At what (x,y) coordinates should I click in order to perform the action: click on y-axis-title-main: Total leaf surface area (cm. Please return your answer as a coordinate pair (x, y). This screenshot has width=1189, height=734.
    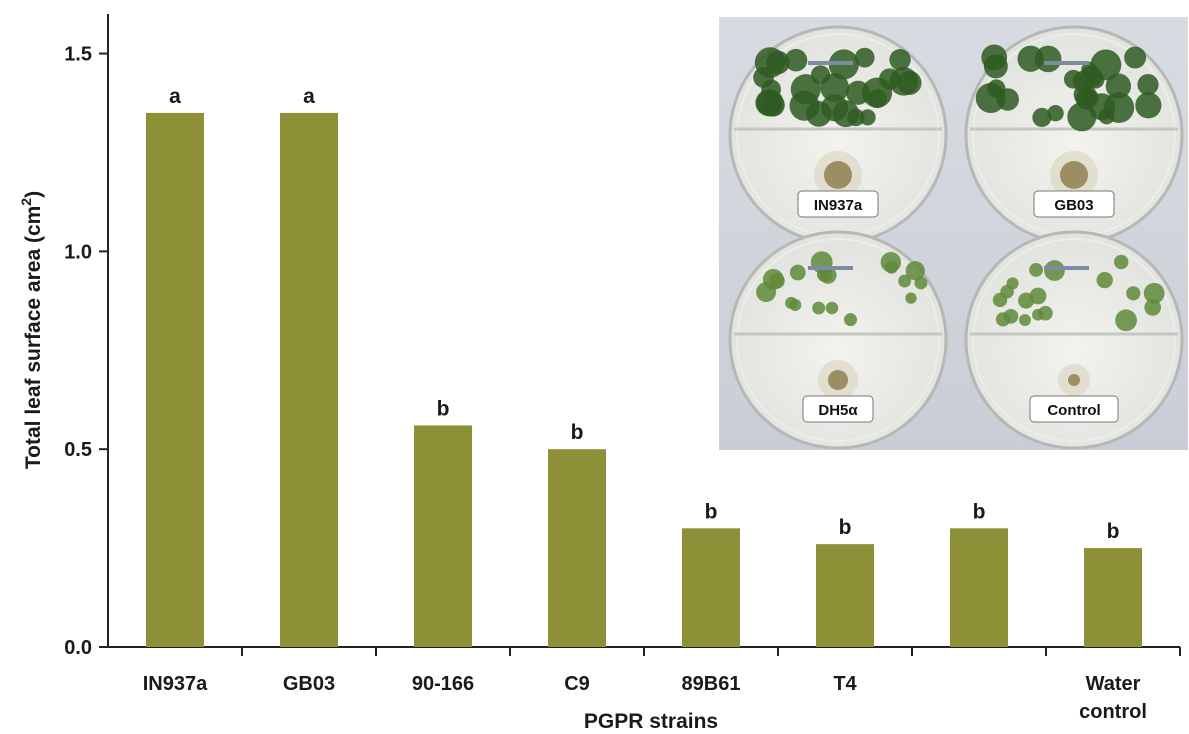
    Looking at the image, I should click on (33, 337).